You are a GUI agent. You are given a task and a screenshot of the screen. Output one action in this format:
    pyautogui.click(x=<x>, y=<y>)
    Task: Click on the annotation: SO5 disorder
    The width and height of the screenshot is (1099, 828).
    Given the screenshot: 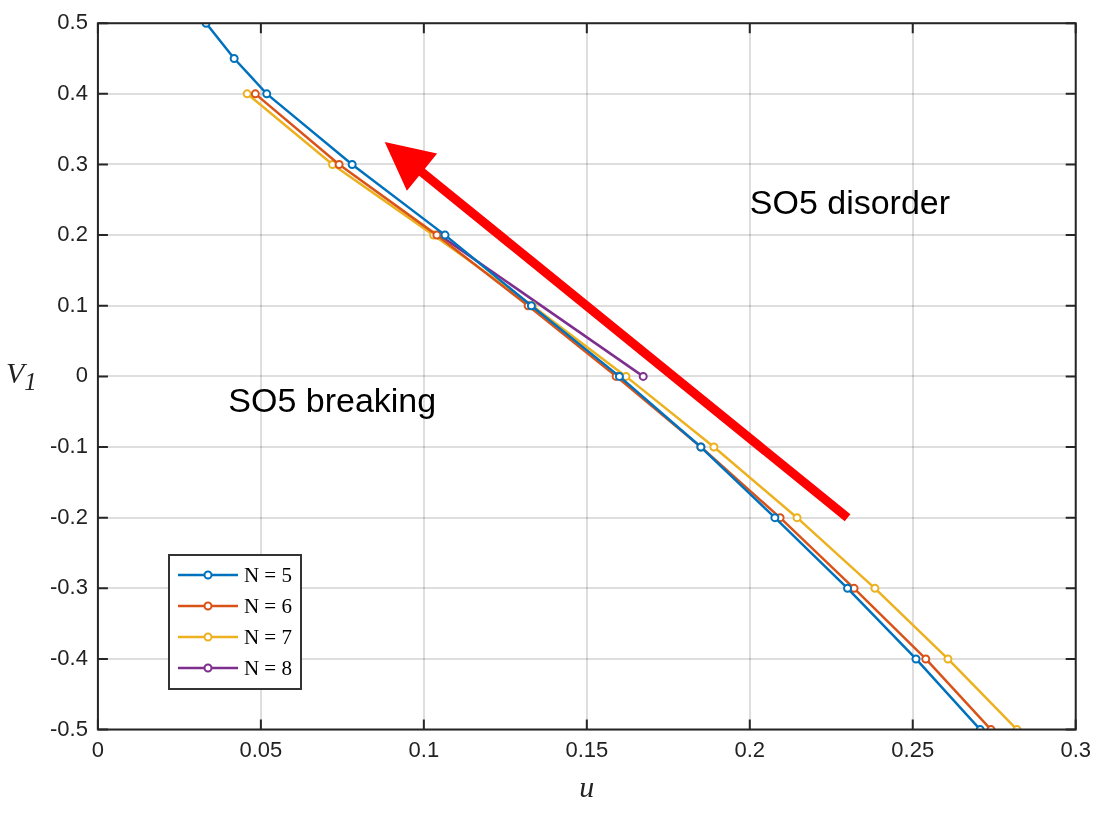 What is the action you would take?
    pyautogui.click(x=850, y=202)
    